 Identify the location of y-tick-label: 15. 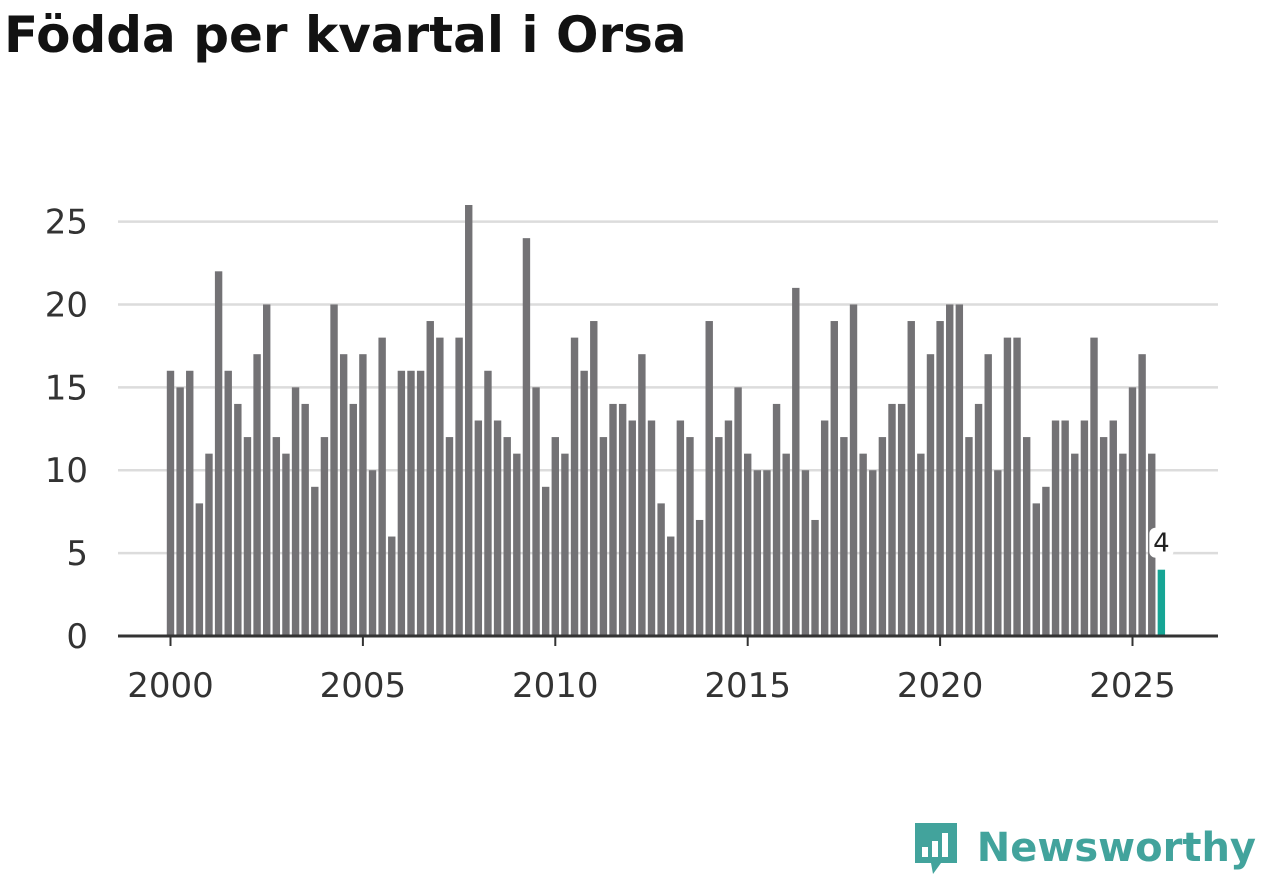
(66, 388).